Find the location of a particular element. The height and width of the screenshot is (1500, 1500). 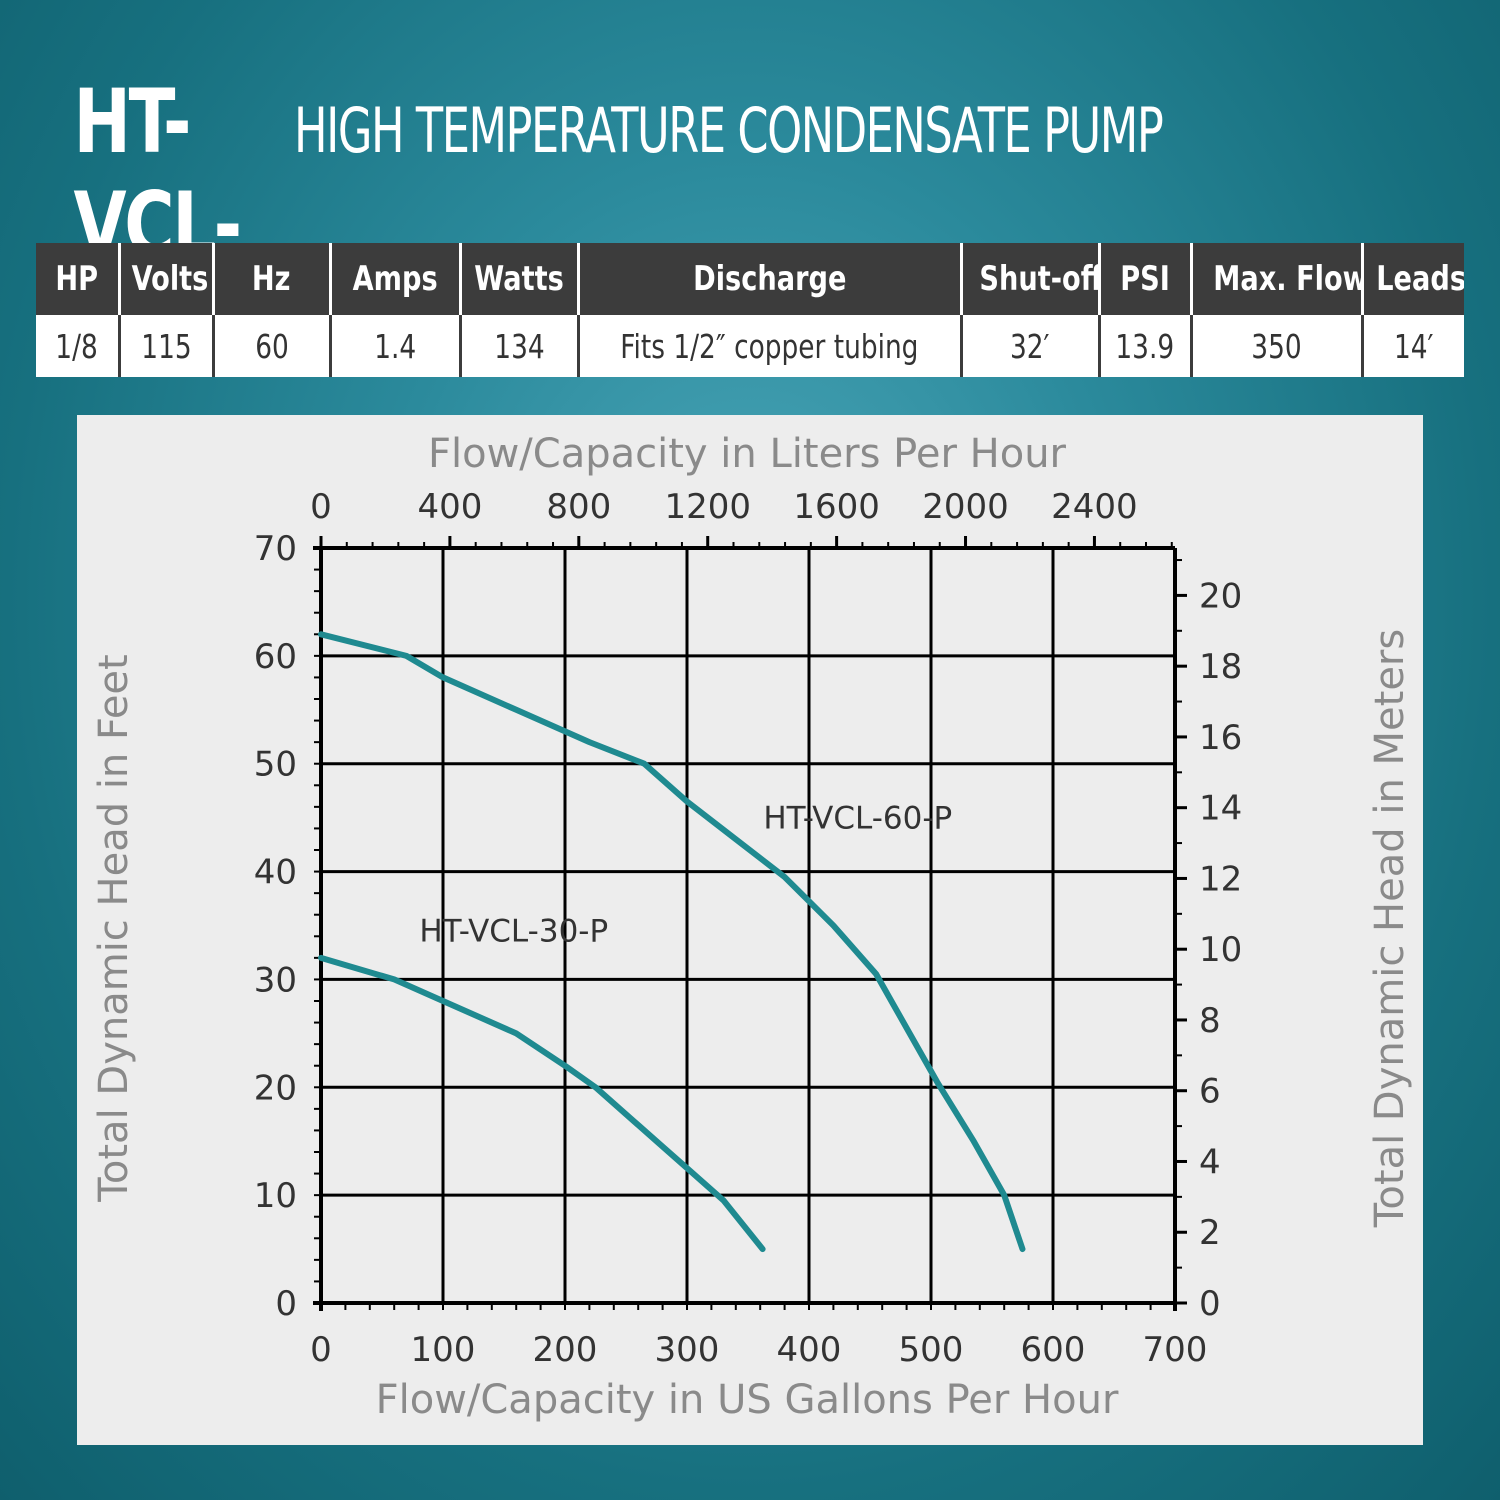

spec-value-discharge: Fits 1/2″ copper tubing is located at coordinates (768, 346).